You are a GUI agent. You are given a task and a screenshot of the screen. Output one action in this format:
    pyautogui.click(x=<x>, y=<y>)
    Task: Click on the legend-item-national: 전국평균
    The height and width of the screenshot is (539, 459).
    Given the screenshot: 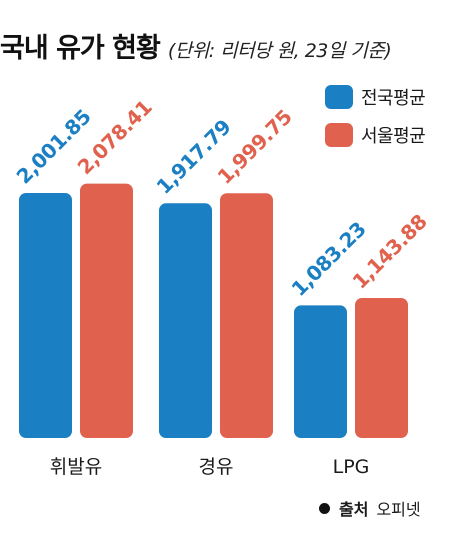 What is the action you would take?
    pyautogui.click(x=375, y=97)
    